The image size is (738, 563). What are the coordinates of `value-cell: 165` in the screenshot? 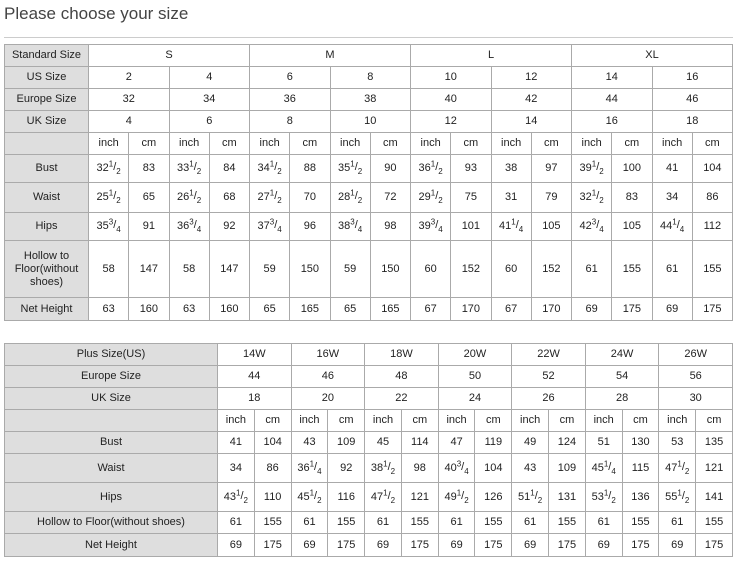 It's located at (390, 309).